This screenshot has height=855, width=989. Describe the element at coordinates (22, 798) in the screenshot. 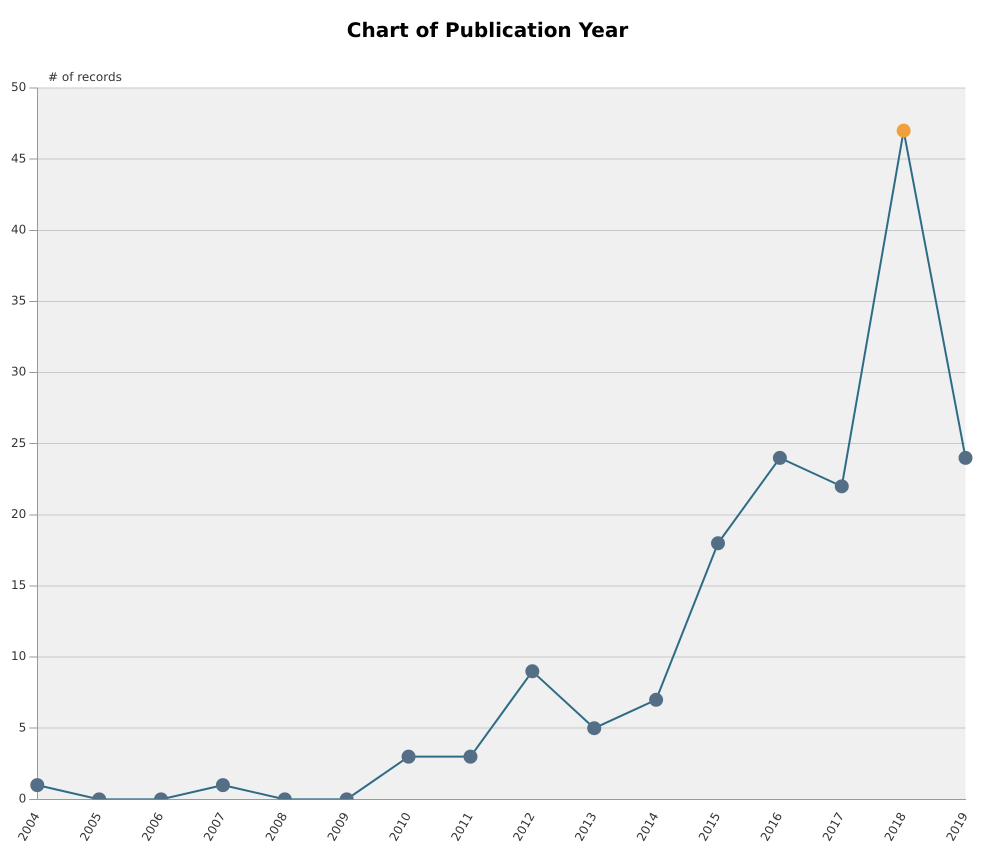

I see `y-tick-label: 0` at that location.